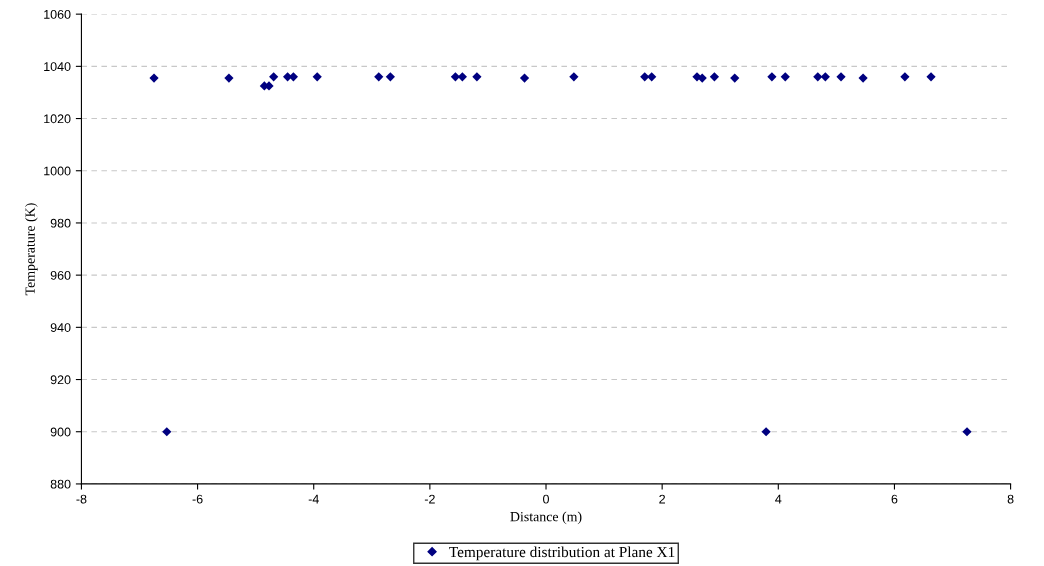  What do you see at coordinates (60, 327) in the screenshot?
I see `y-tick-label: 940` at bounding box center [60, 327].